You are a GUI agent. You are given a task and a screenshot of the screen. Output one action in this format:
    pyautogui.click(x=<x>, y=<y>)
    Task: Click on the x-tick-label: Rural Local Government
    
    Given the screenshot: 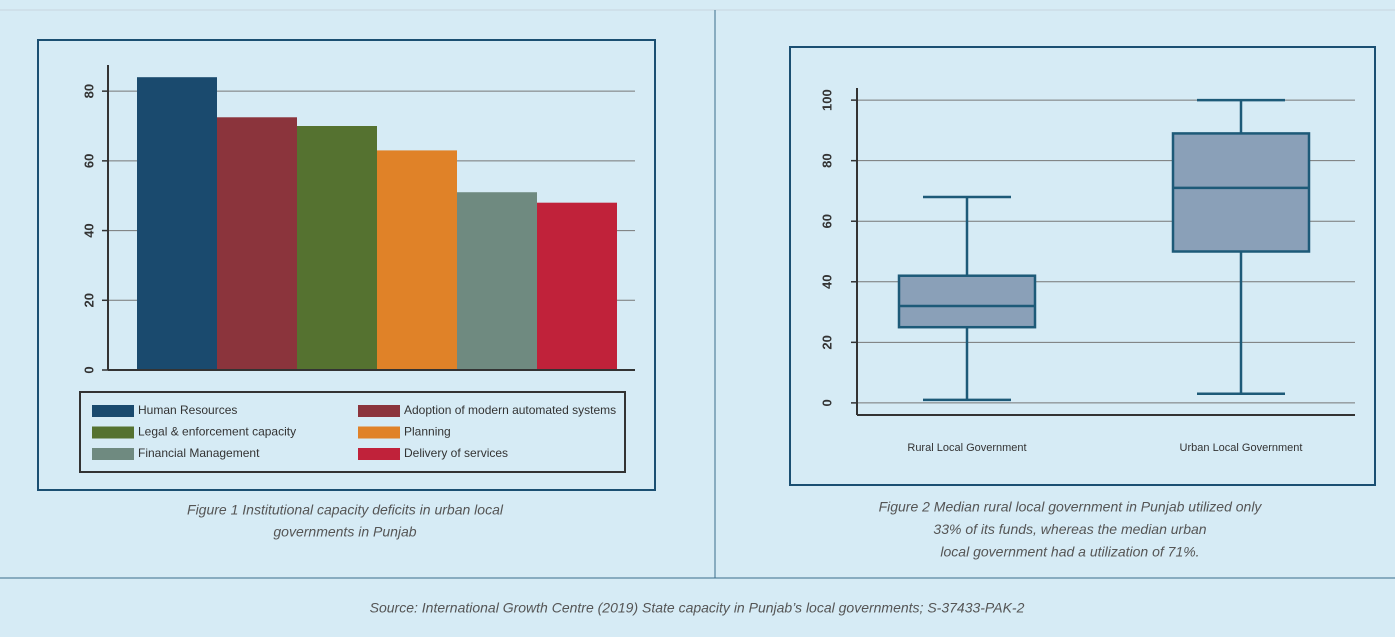 What is the action you would take?
    pyautogui.click(x=966, y=448)
    